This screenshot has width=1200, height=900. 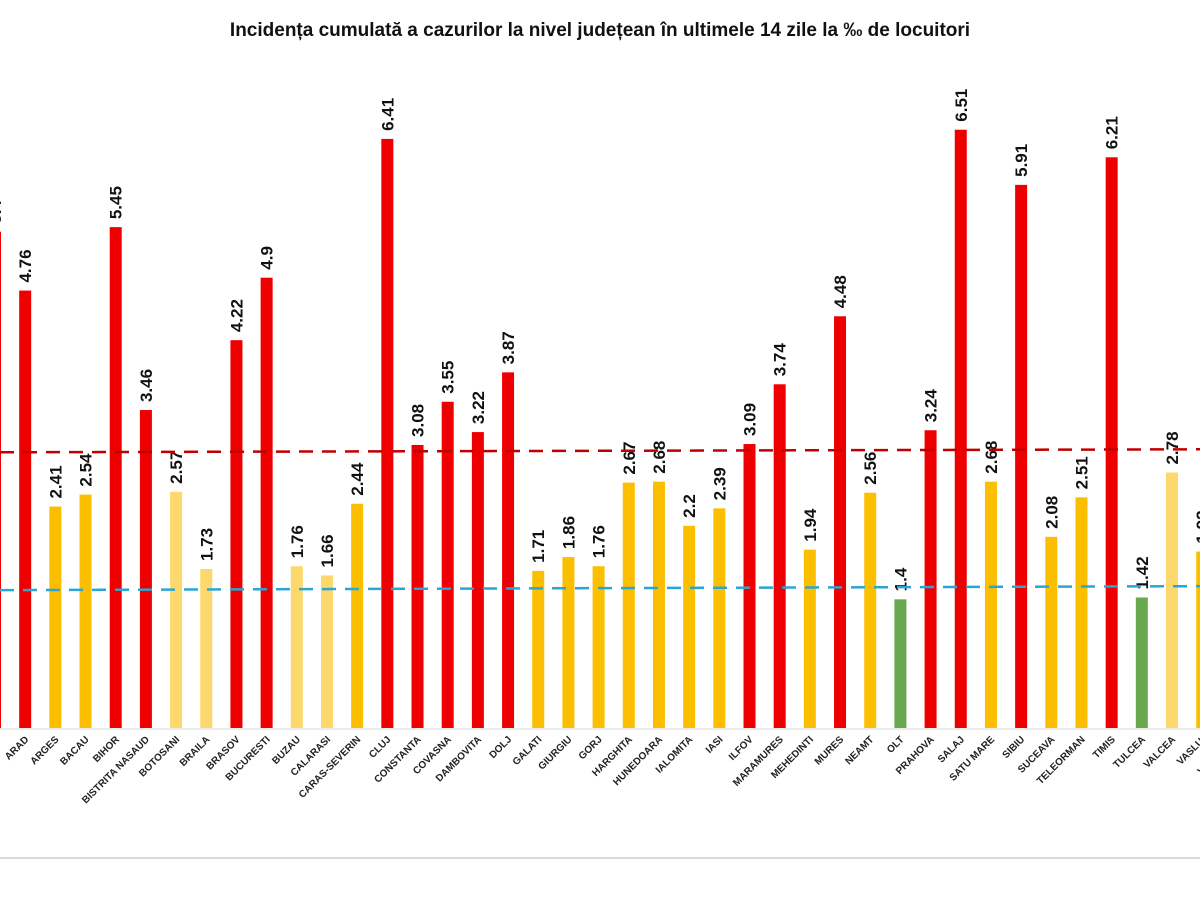 What do you see at coordinates (25, 509) in the screenshot?
I see `bar-arad` at bounding box center [25, 509].